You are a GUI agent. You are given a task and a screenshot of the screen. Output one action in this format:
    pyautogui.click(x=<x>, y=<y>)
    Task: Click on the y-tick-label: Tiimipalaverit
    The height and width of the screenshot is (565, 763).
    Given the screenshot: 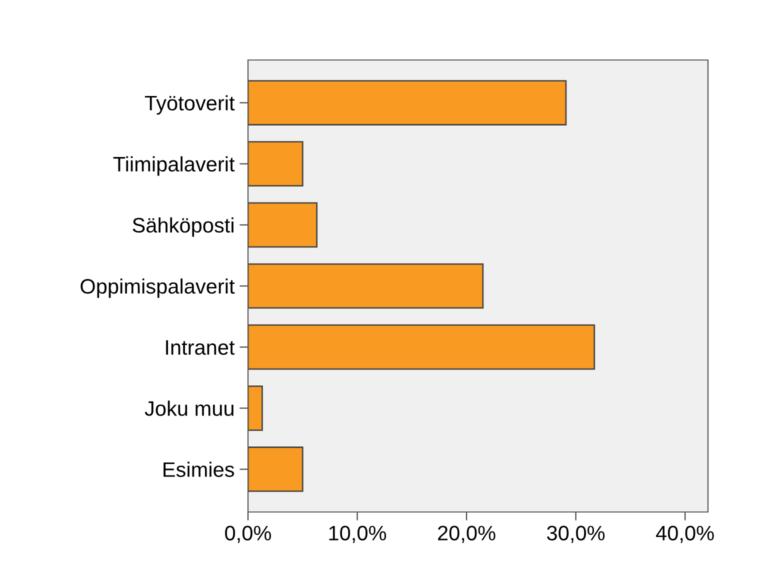 What is the action you would take?
    pyautogui.click(x=174, y=166)
    